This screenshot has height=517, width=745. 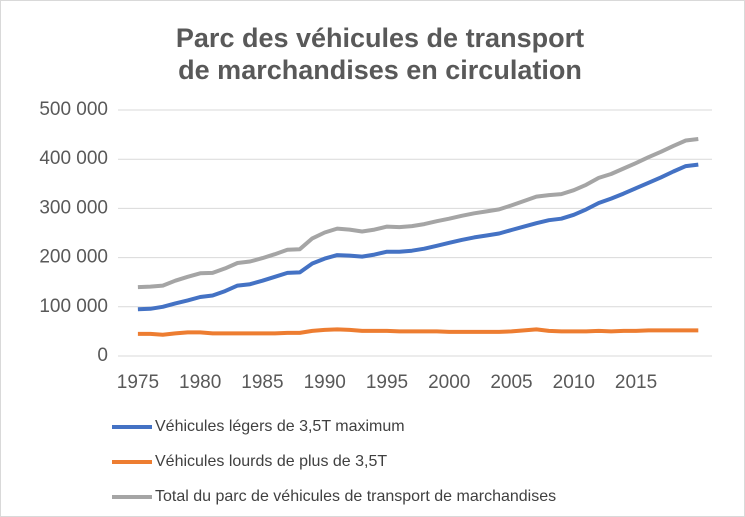 What do you see at coordinates (73, 158) in the screenshot?
I see `y-tick-label: 400 000` at bounding box center [73, 158].